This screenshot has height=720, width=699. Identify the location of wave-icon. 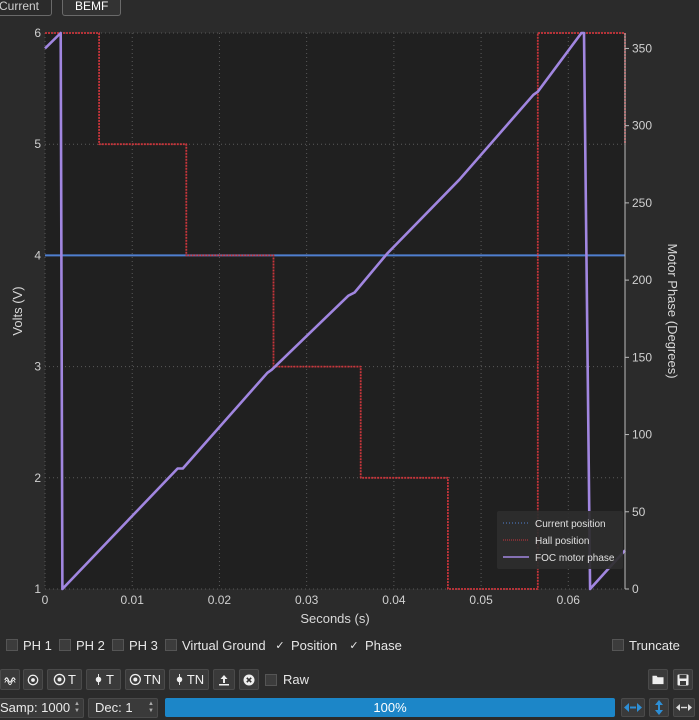
(10, 680).